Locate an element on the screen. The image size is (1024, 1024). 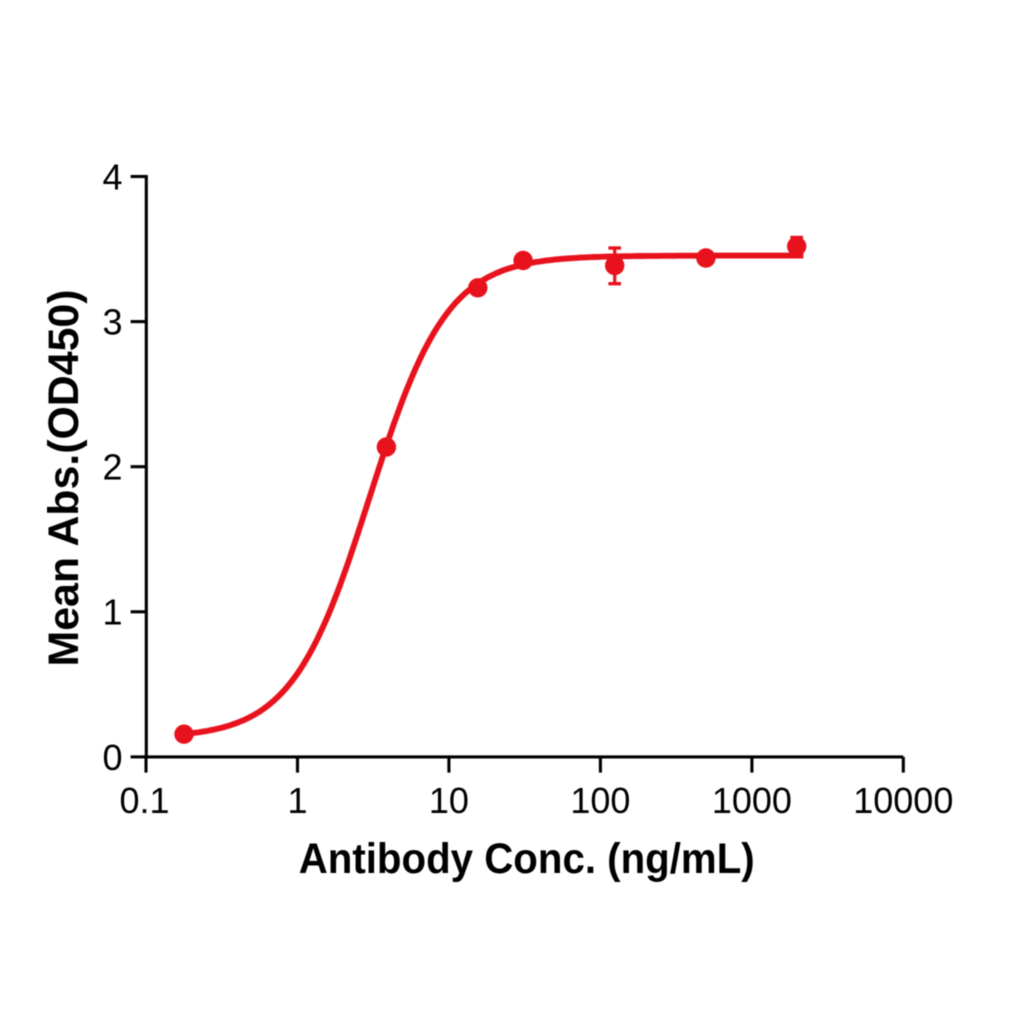
svg-text: 2 is located at coordinates (112, 467).